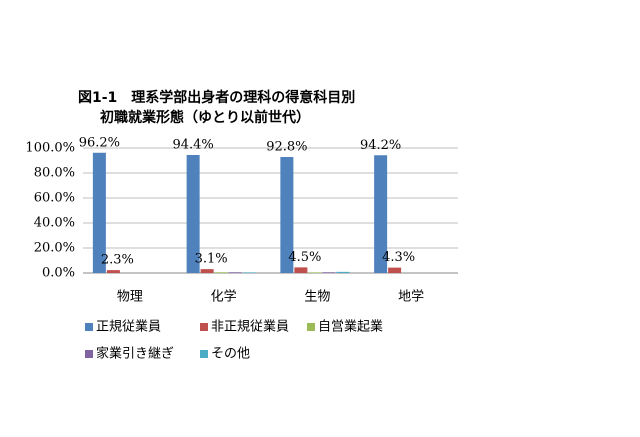  I want to click on data-label: 2.3%, so click(117, 260).